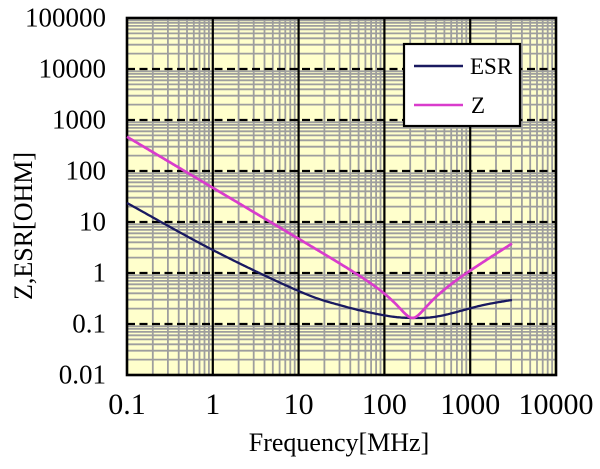 The height and width of the screenshot is (469, 600). What do you see at coordinates (23, 226) in the screenshot?
I see `svg-text: Z,ESR[OHM]` at bounding box center [23, 226].